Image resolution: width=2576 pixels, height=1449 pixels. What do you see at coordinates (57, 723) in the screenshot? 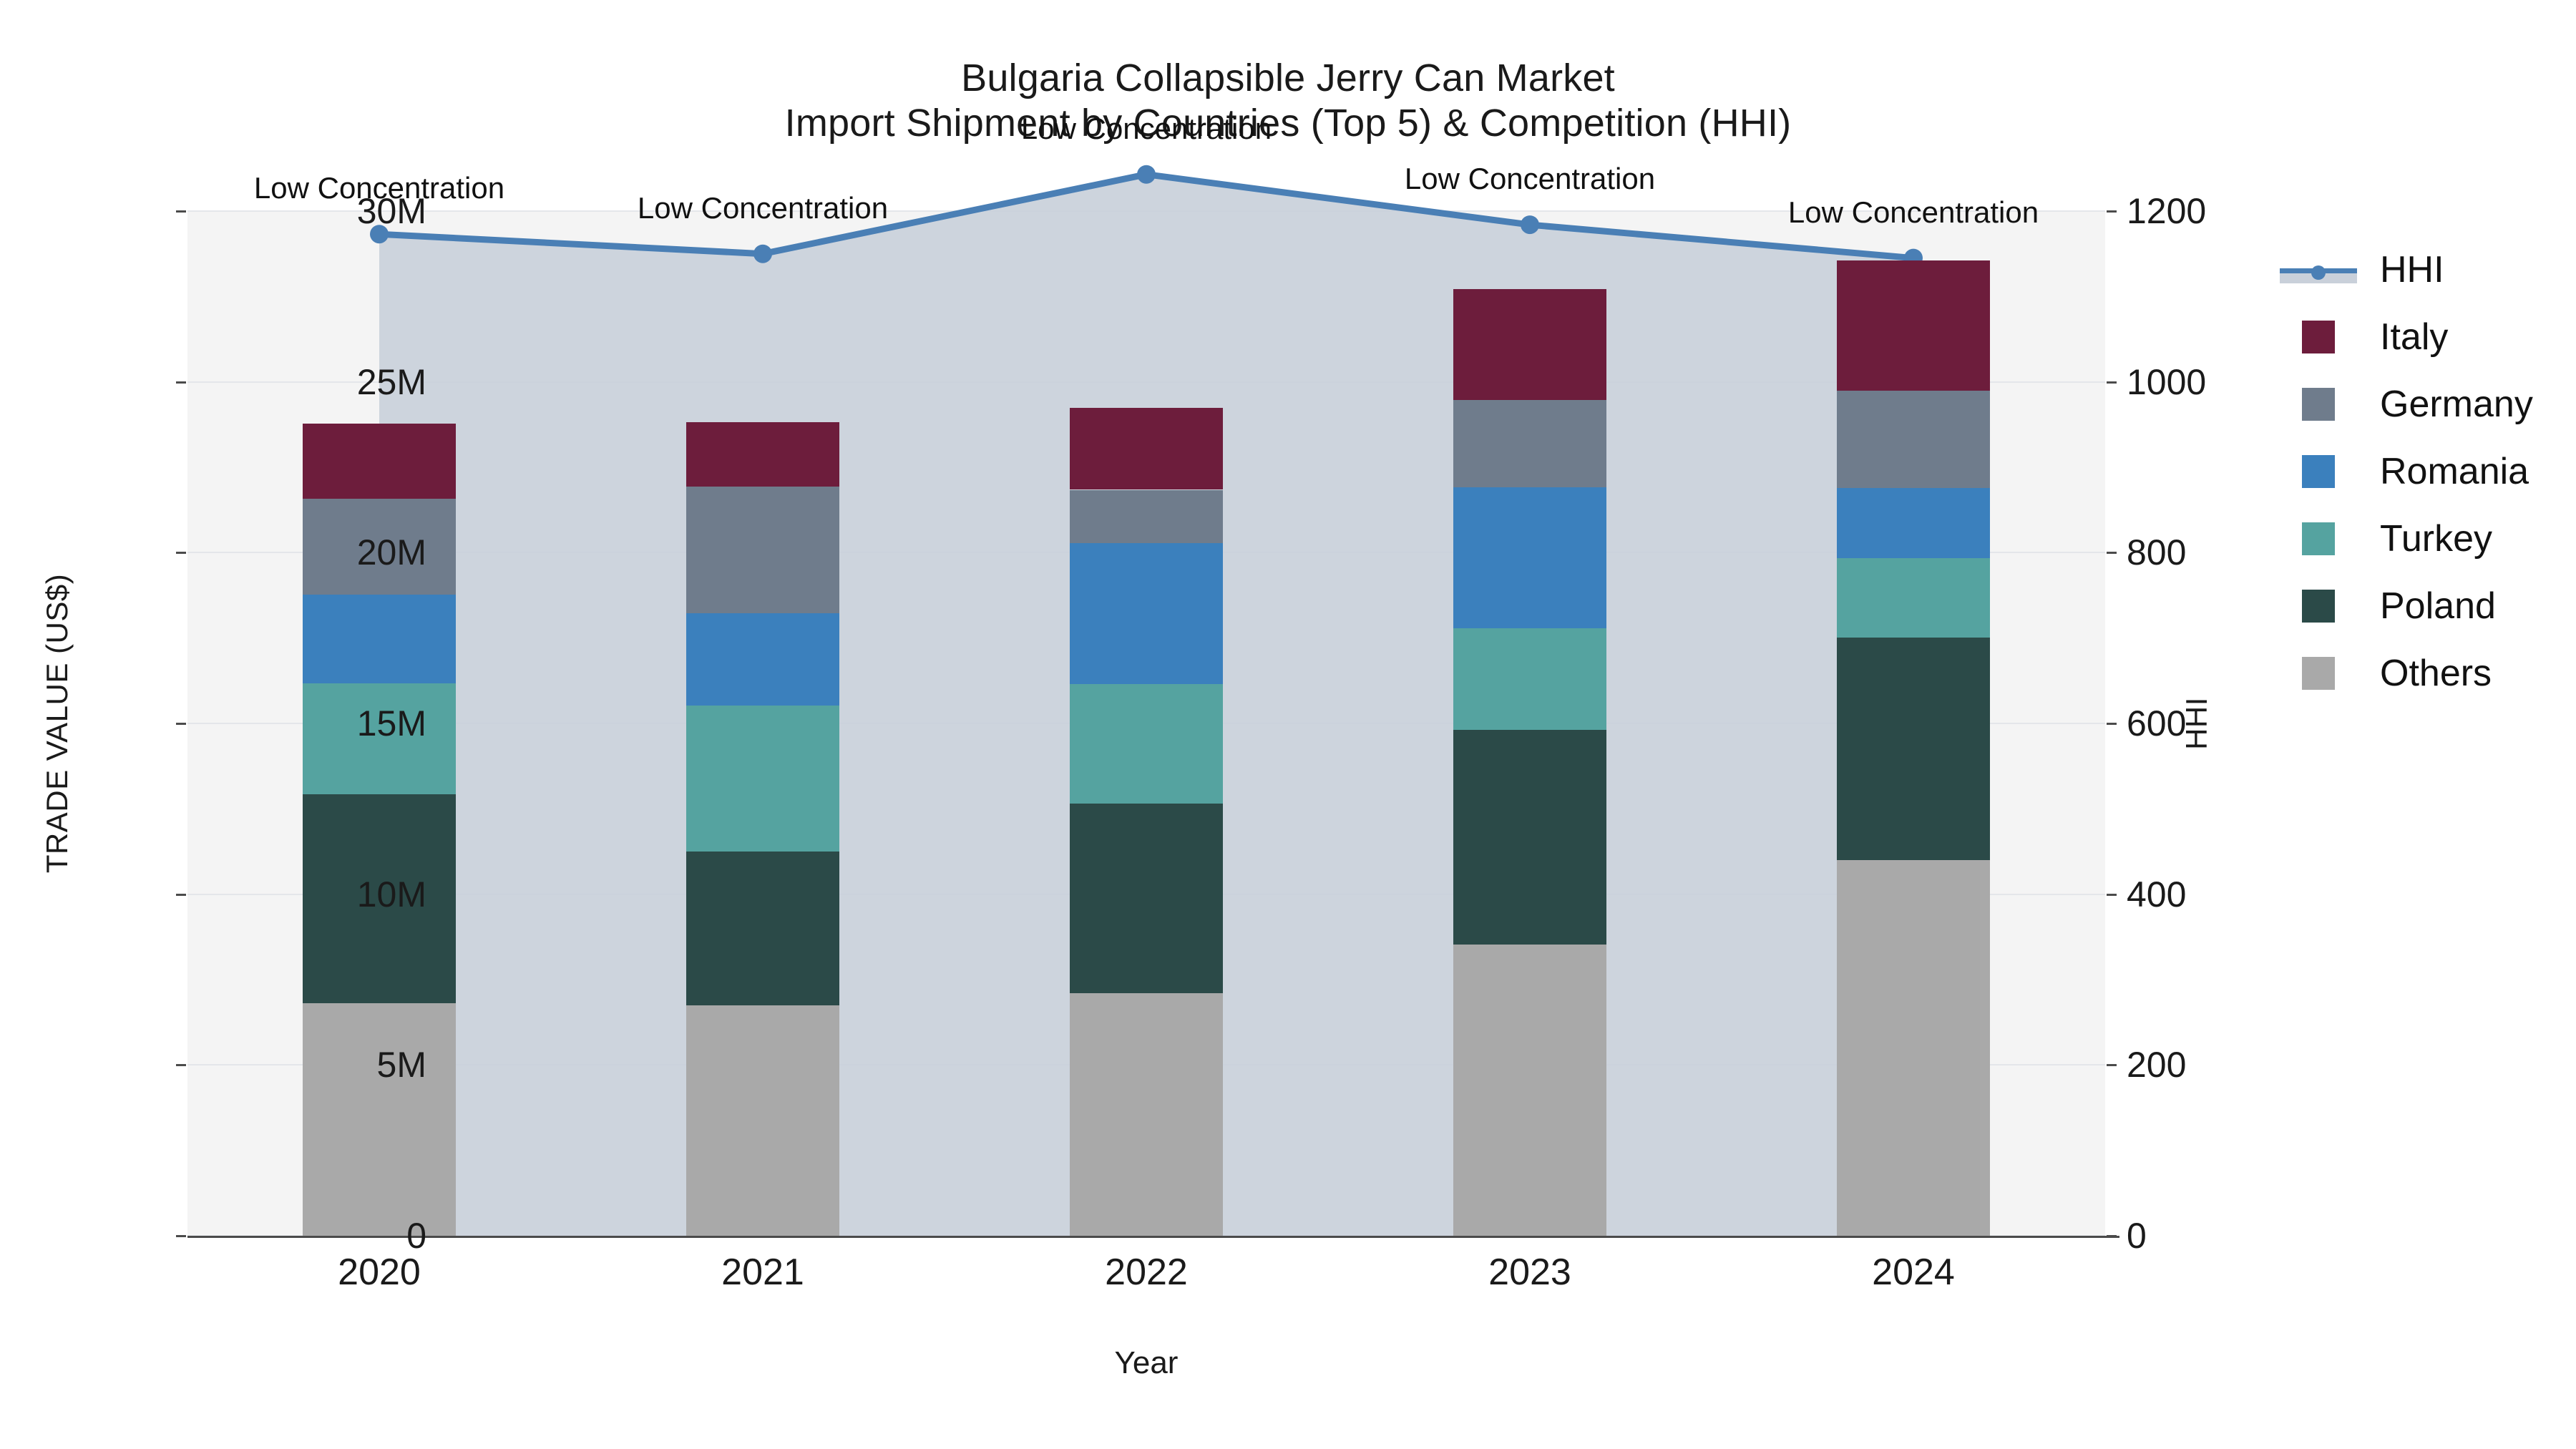
I see `y-axis-left-label: TRADE VALUE (US$)` at bounding box center [57, 723].